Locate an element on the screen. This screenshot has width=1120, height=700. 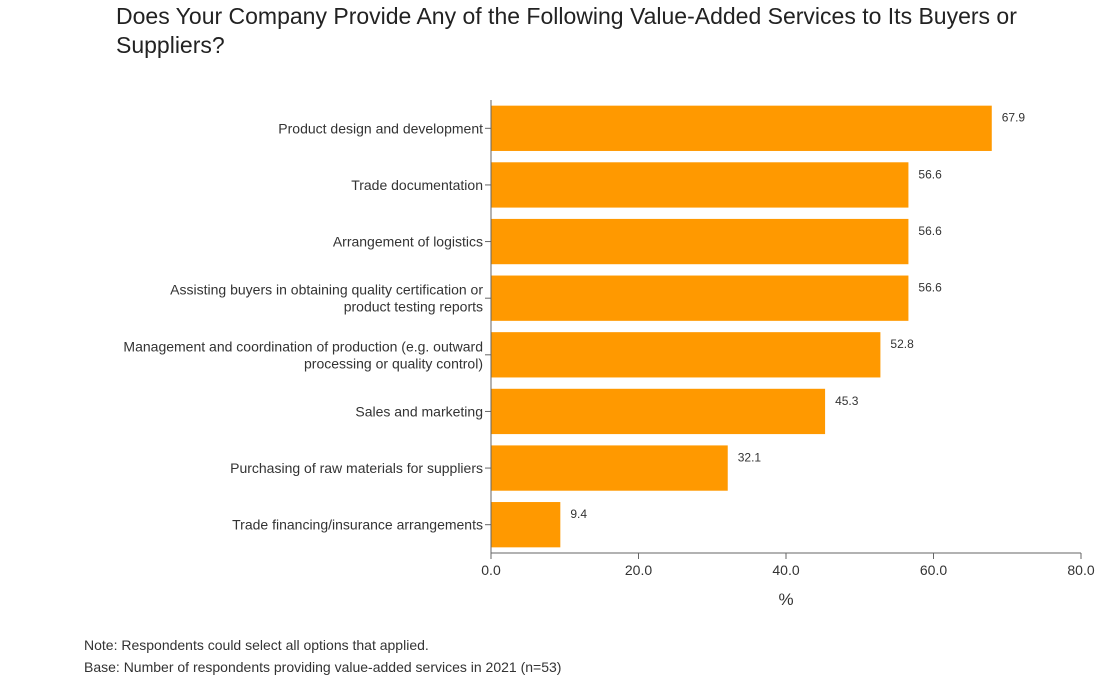
x-axis: 0.0 20.0 40.0 60.0 80.0% is located at coordinates (788, 580).